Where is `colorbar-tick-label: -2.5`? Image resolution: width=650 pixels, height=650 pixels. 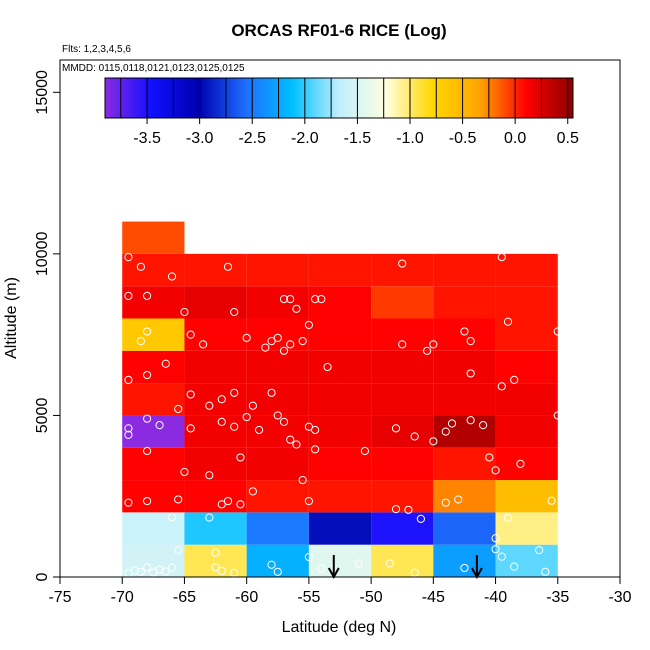 colorbar-tick-label: -2.5 is located at coordinates (252, 138).